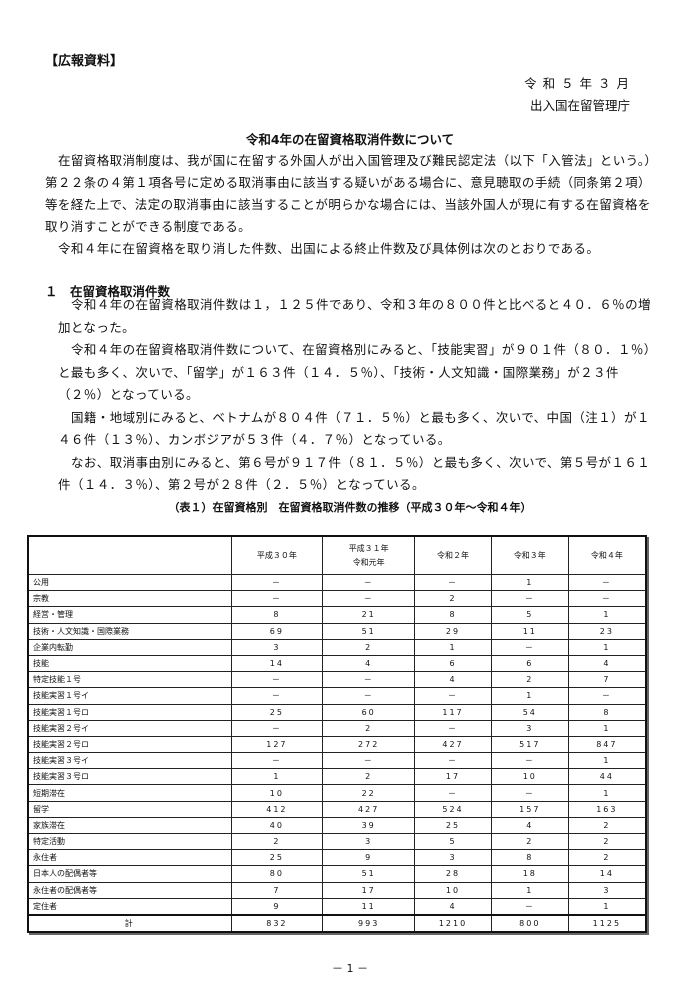 This screenshot has width=700, height=993. Describe the element at coordinates (129, 599) in the screenshot. I see `row-label: 宗教` at that location.